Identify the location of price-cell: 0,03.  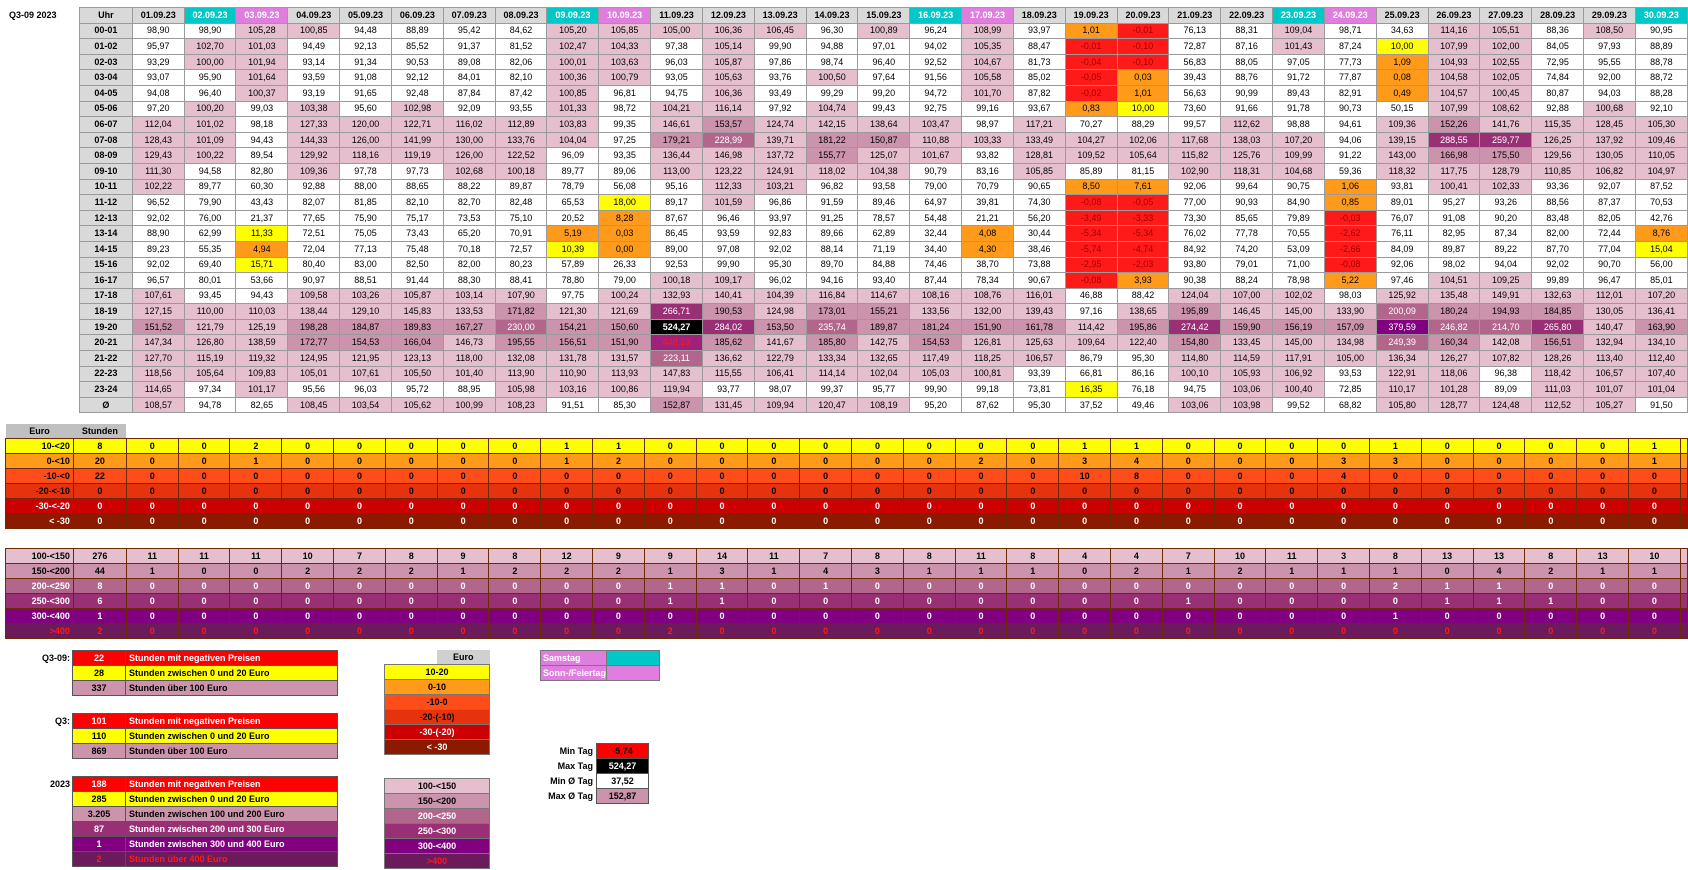
(625, 233).